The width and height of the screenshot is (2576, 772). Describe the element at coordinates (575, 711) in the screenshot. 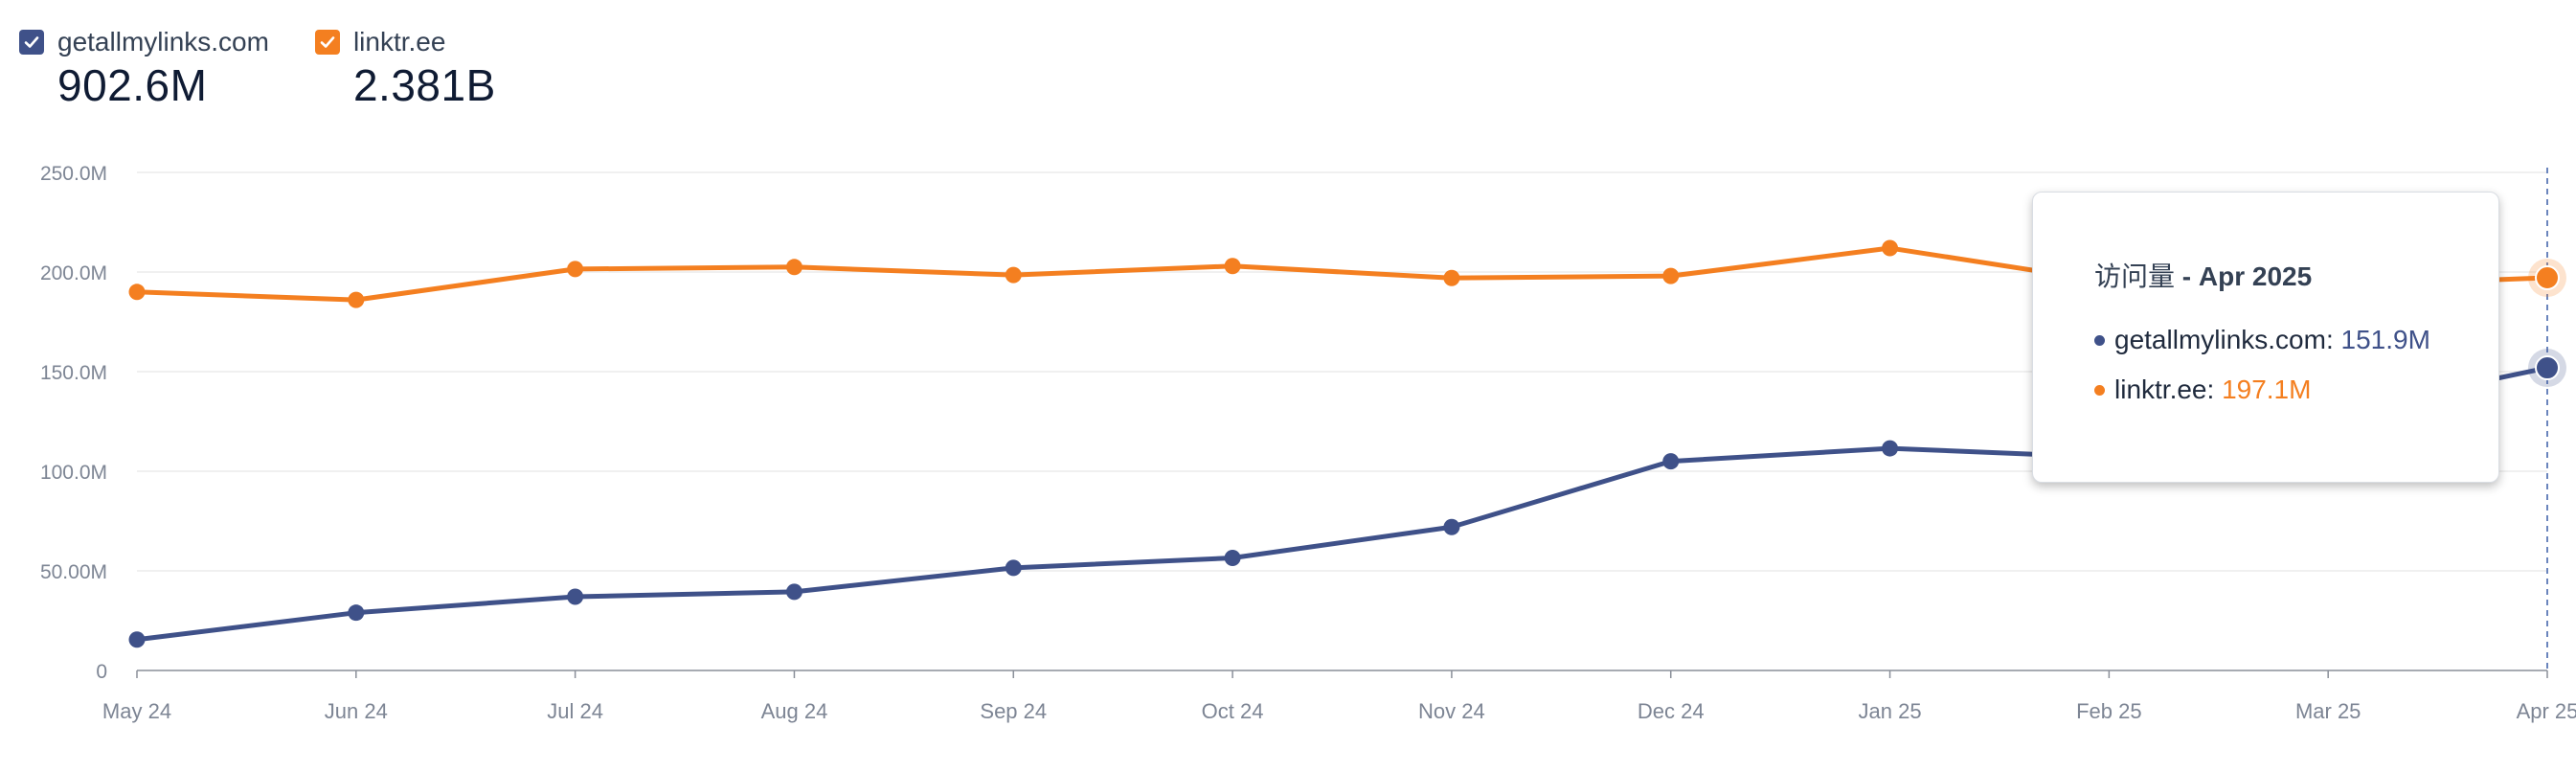

I see `x-tick-label: Jul 24` at that location.